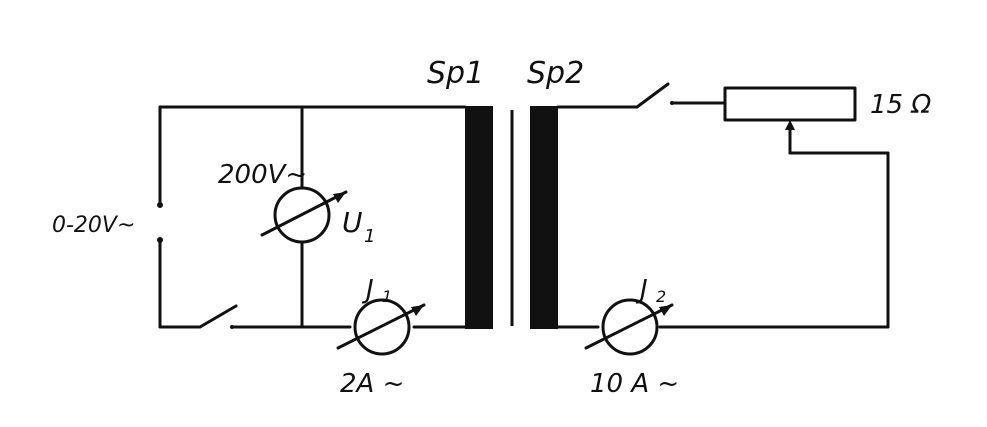 The width and height of the screenshot is (987, 427). Describe the element at coordinates (160, 222) in the screenshot. I see `supply-terminals` at that location.